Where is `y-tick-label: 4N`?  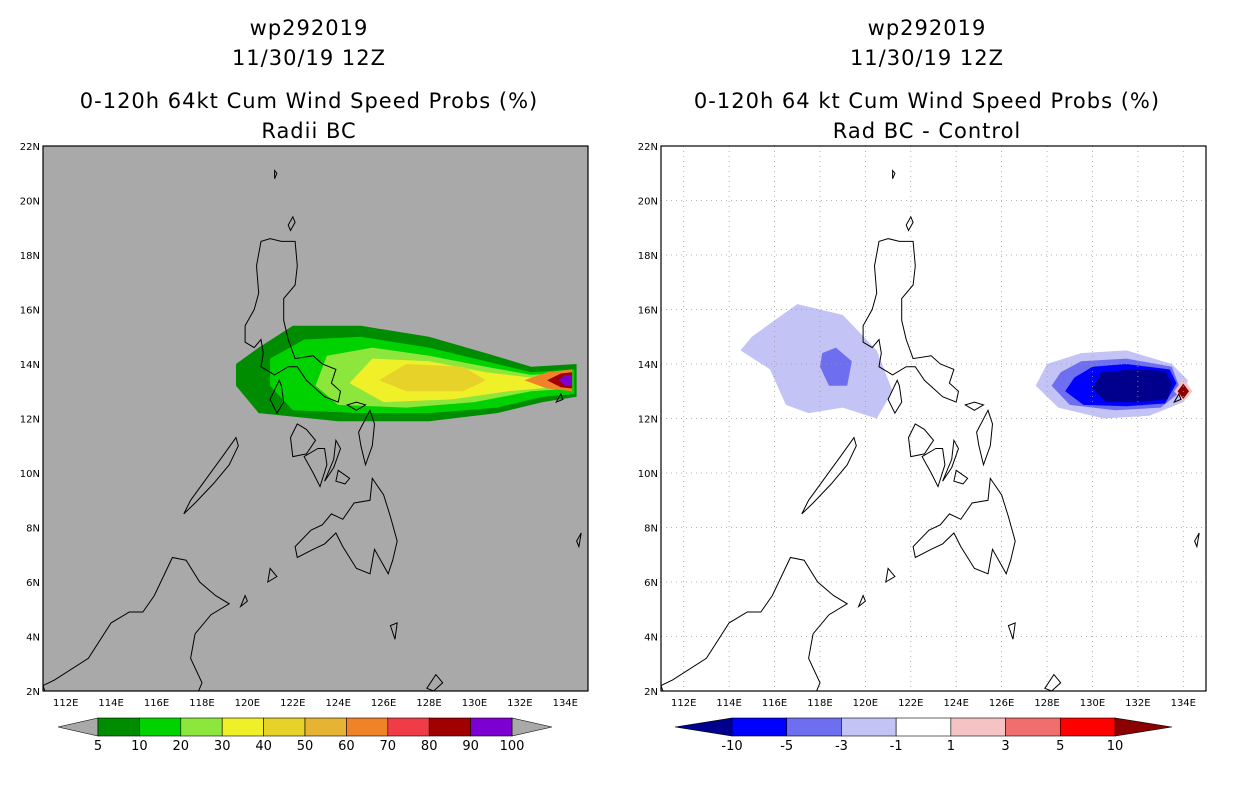
y-tick-label: 4N is located at coordinates (33, 638).